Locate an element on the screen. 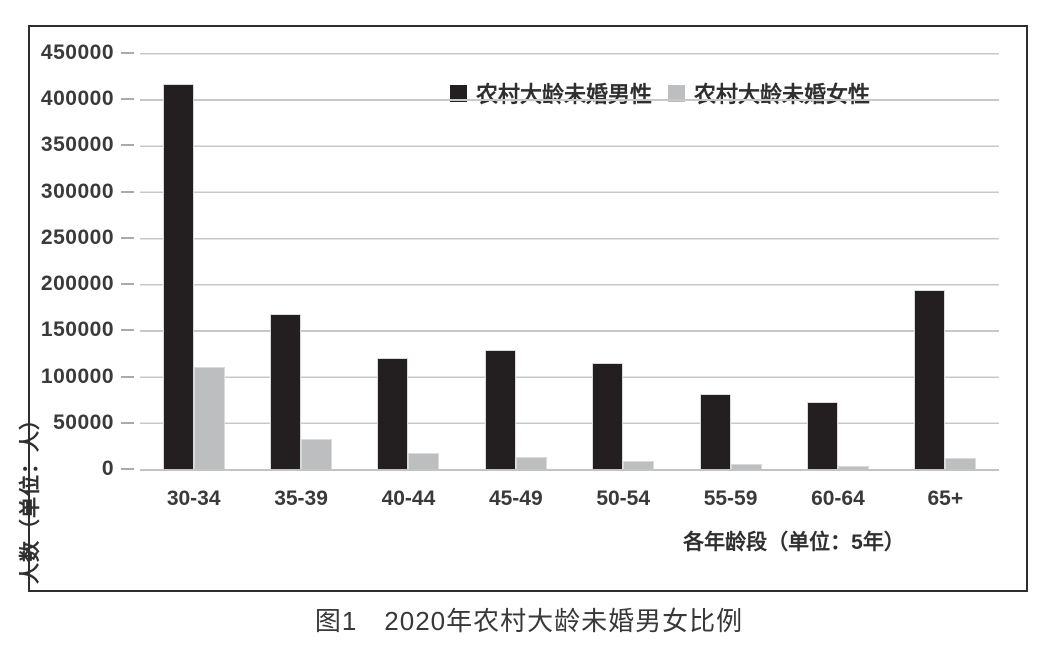 The width and height of the screenshot is (1058, 650). y-tick-label-100000: 100000 is located at coordinates (82, 377).